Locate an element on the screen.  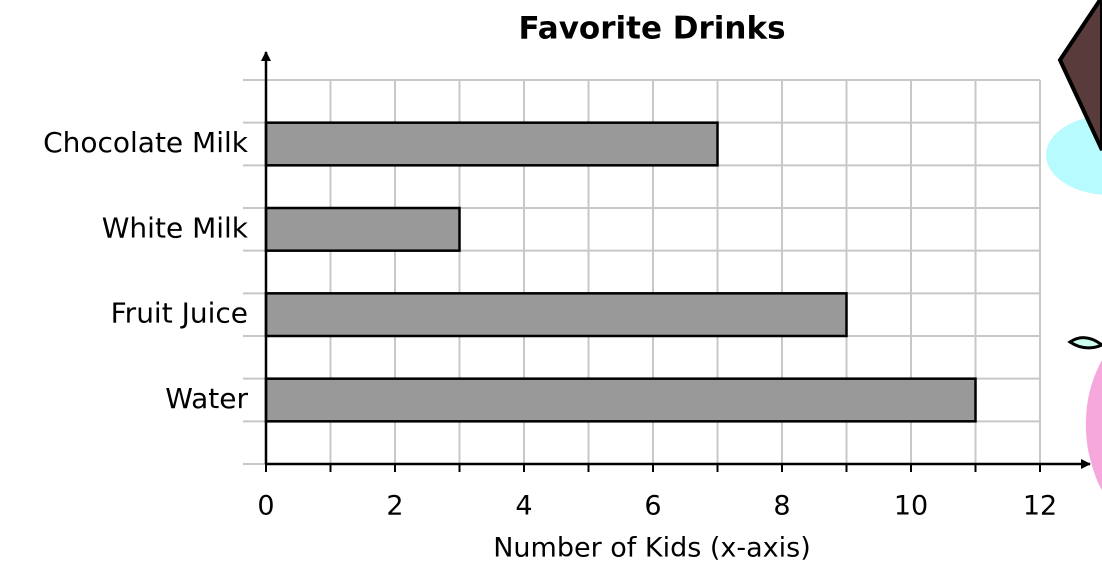
x-tick-label: 4 is located at coordinates (523, 506).